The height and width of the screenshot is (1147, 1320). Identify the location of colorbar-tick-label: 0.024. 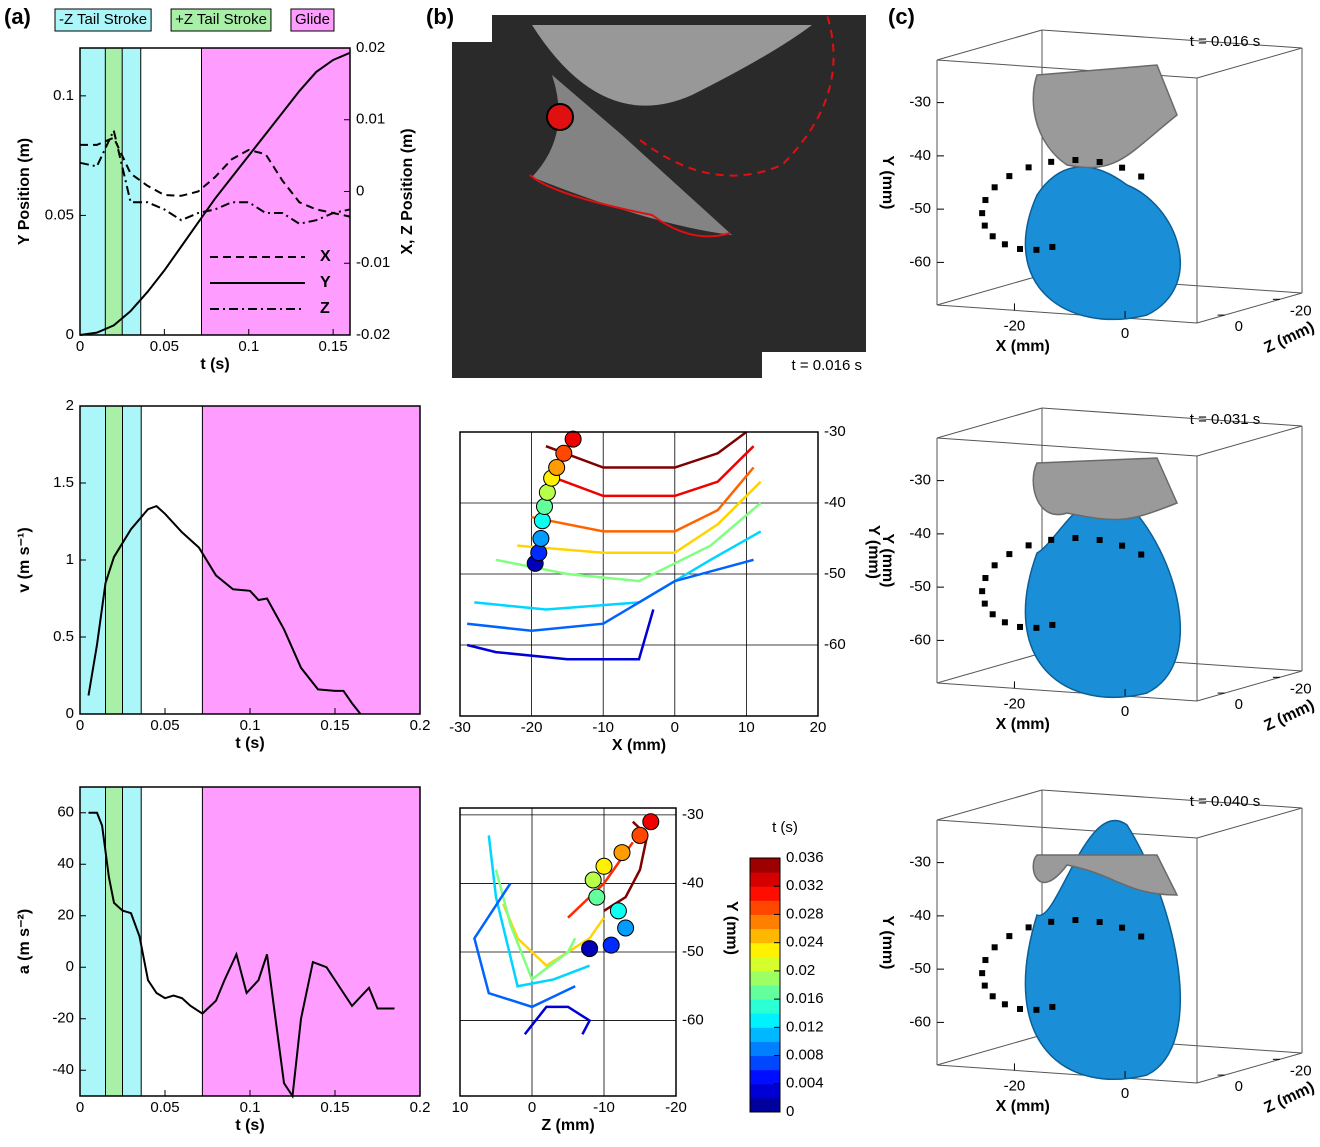
(805, 942).